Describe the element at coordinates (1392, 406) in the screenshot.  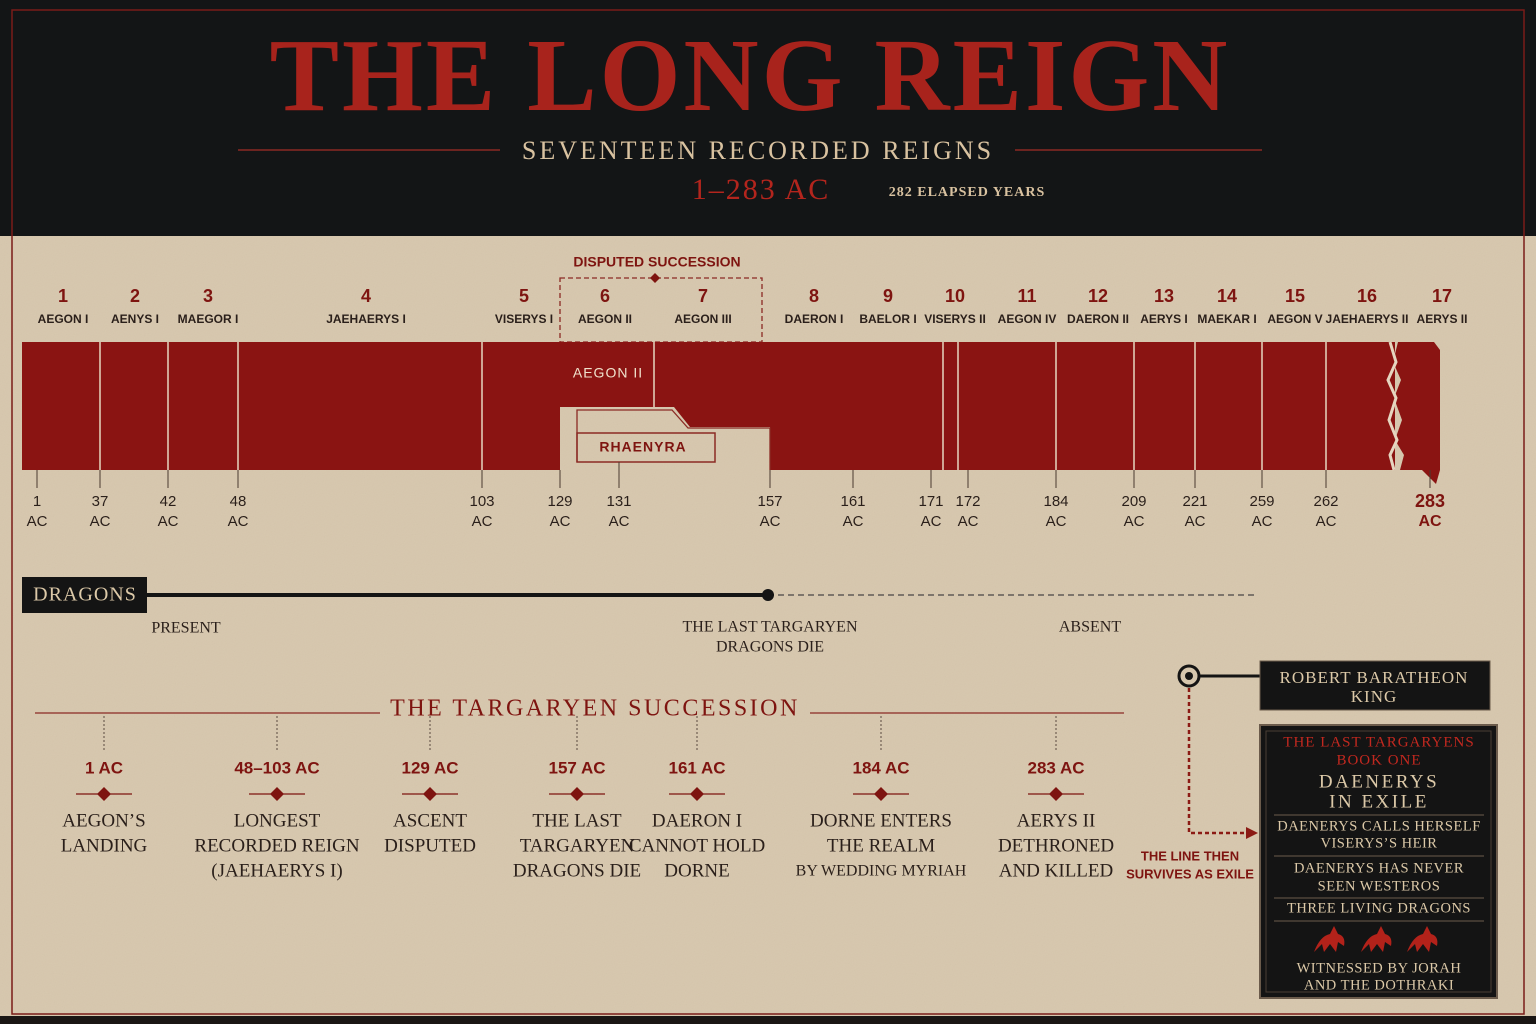
I see `reign-bar-tear` at that location.